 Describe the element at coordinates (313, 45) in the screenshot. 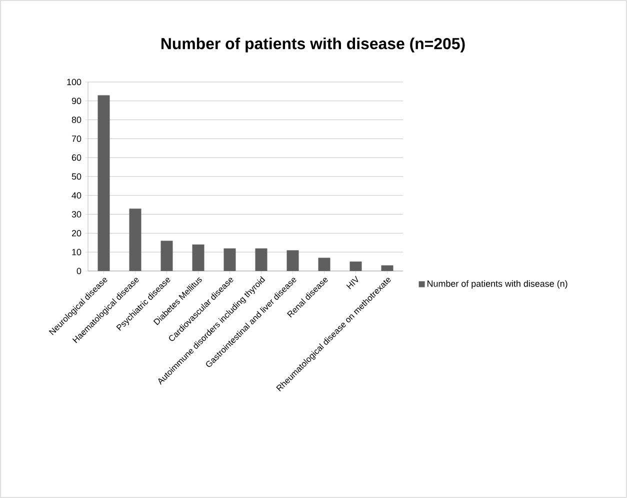

I see `chart-title: Number of patients with disease (n=205)` at that location.